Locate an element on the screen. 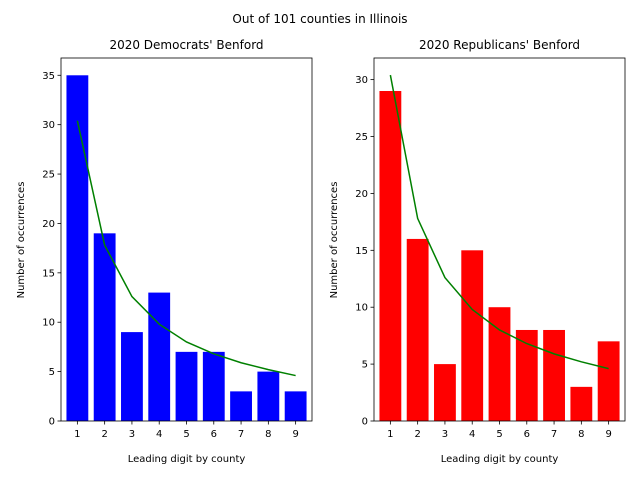 The image size is (640, 480). y-tick-label-democrats-0: 0 is located at coordinates (52, 422).